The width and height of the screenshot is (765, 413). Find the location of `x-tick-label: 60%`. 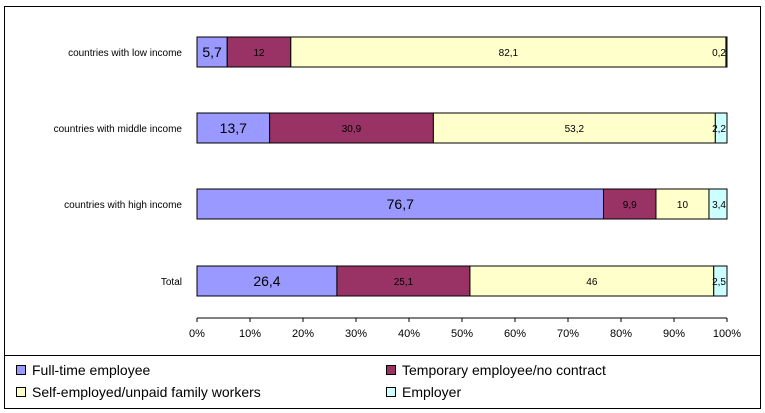

x-tick-label: 60% is located at coordinates (515, 334).